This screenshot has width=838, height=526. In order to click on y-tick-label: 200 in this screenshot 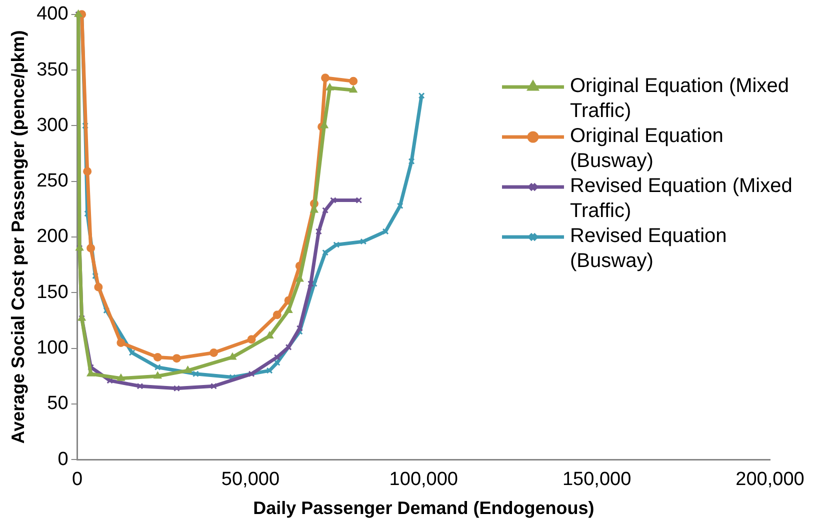, I will do `click(52, 237)`.